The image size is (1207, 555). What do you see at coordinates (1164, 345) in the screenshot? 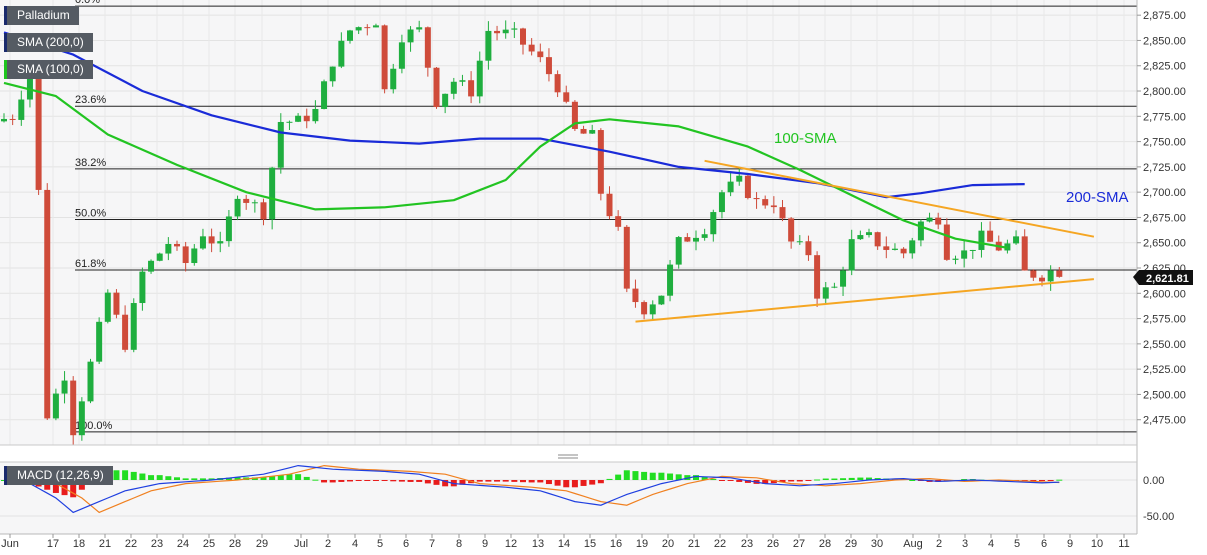
I see `price-tick-label: 2,550.00` at bounding box center [1164, 345].